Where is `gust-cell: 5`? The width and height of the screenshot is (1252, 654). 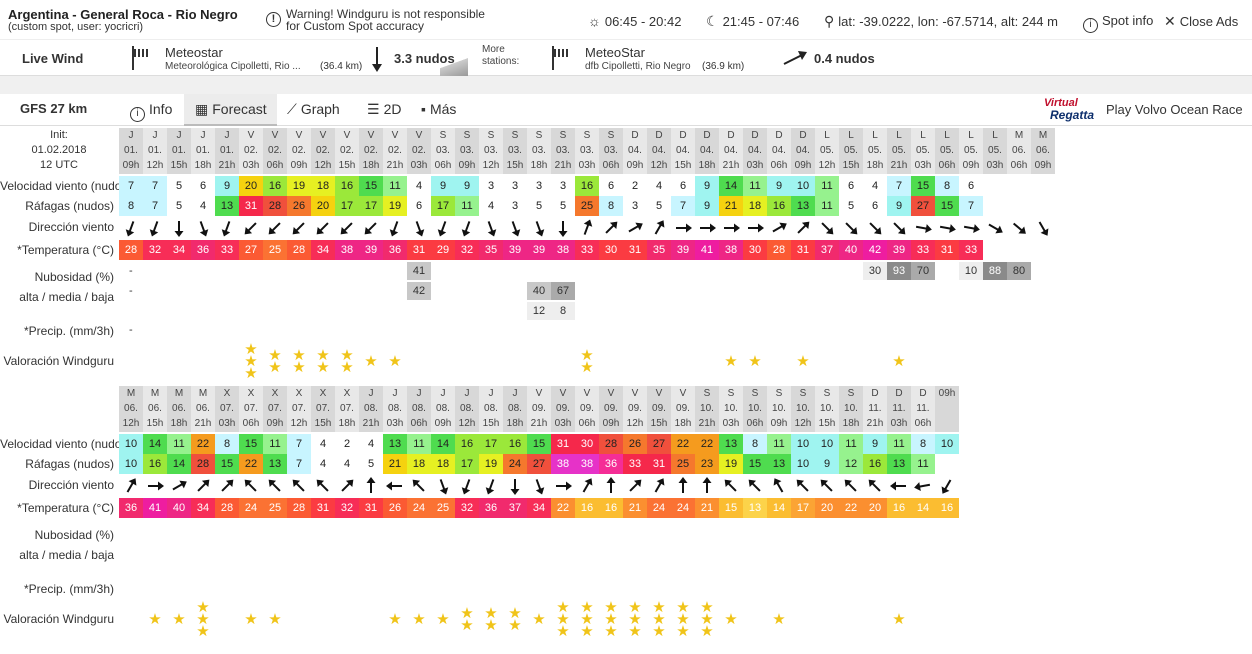
gust-cell: 5 is located at coordinates (539, 206).